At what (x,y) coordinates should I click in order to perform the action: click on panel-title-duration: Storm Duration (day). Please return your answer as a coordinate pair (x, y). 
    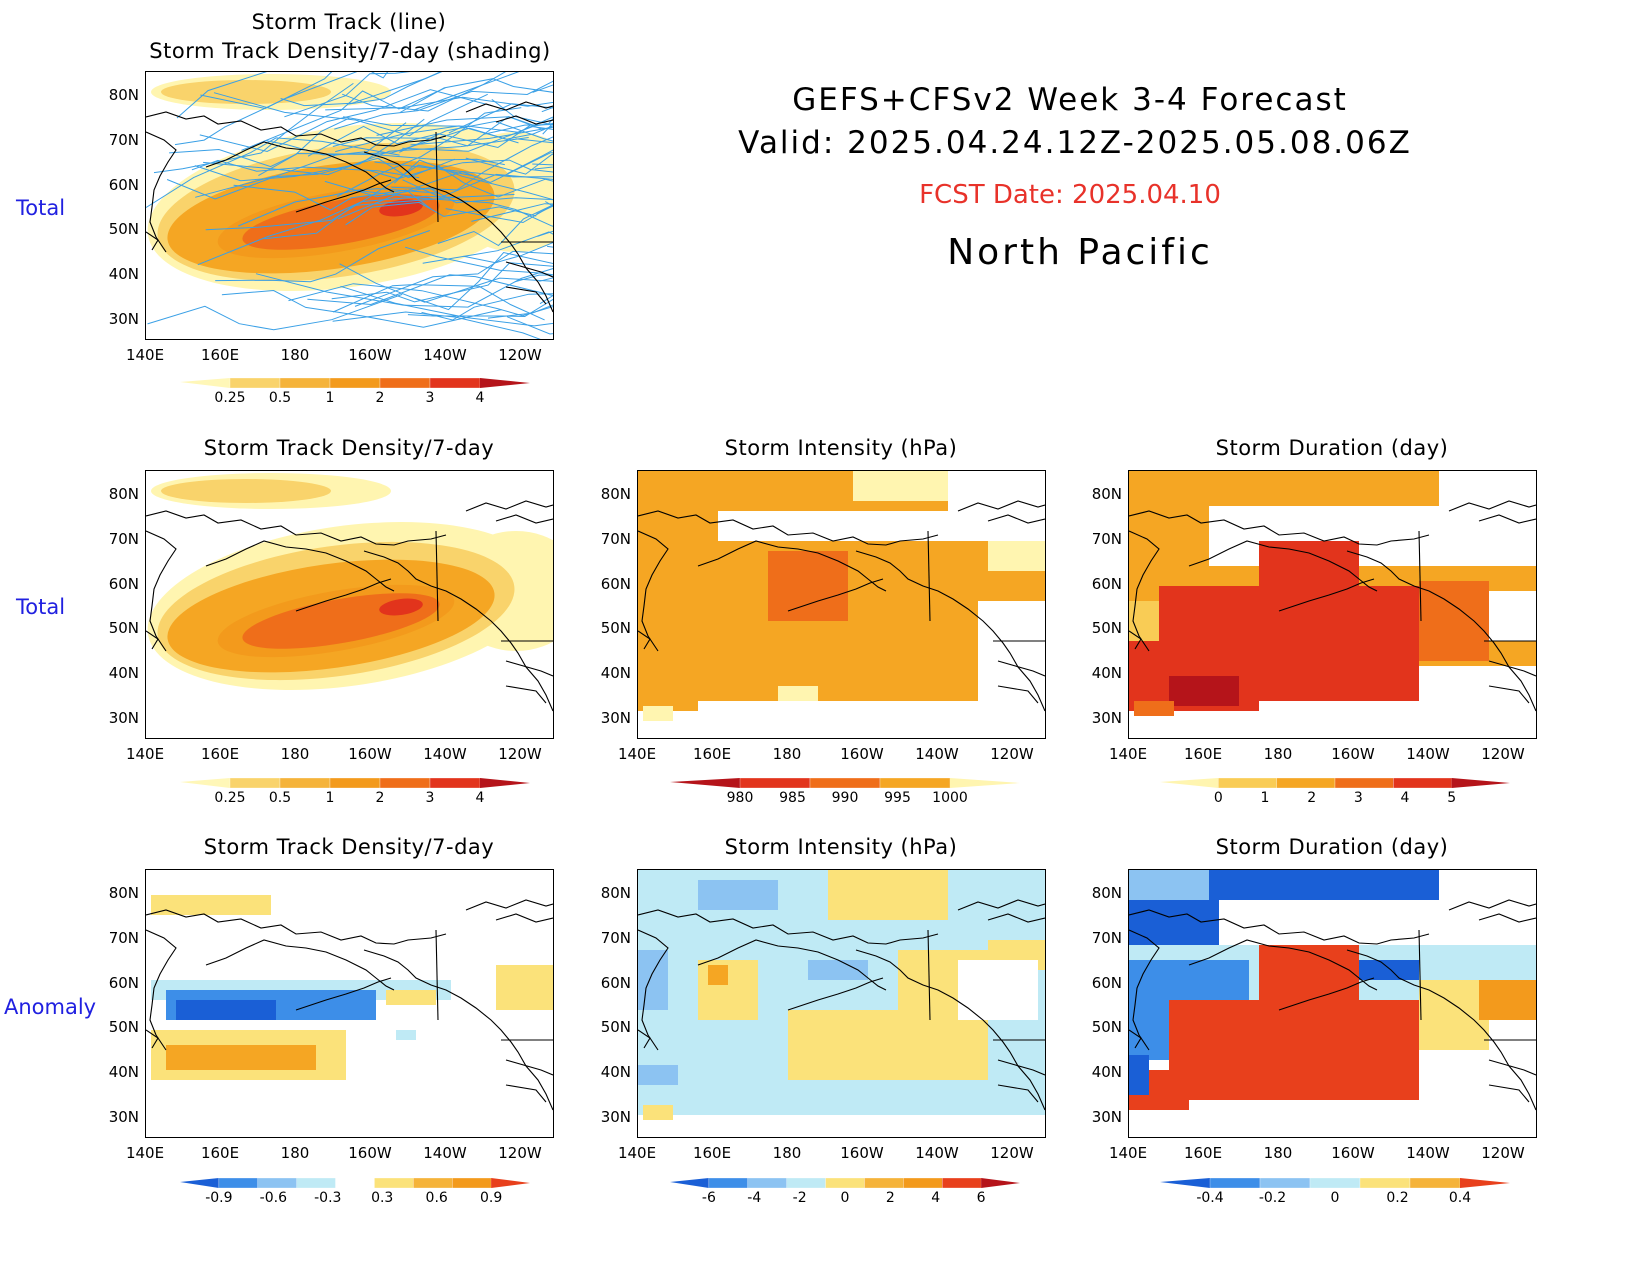
    Looking at the image, I should click on (1332, 448).